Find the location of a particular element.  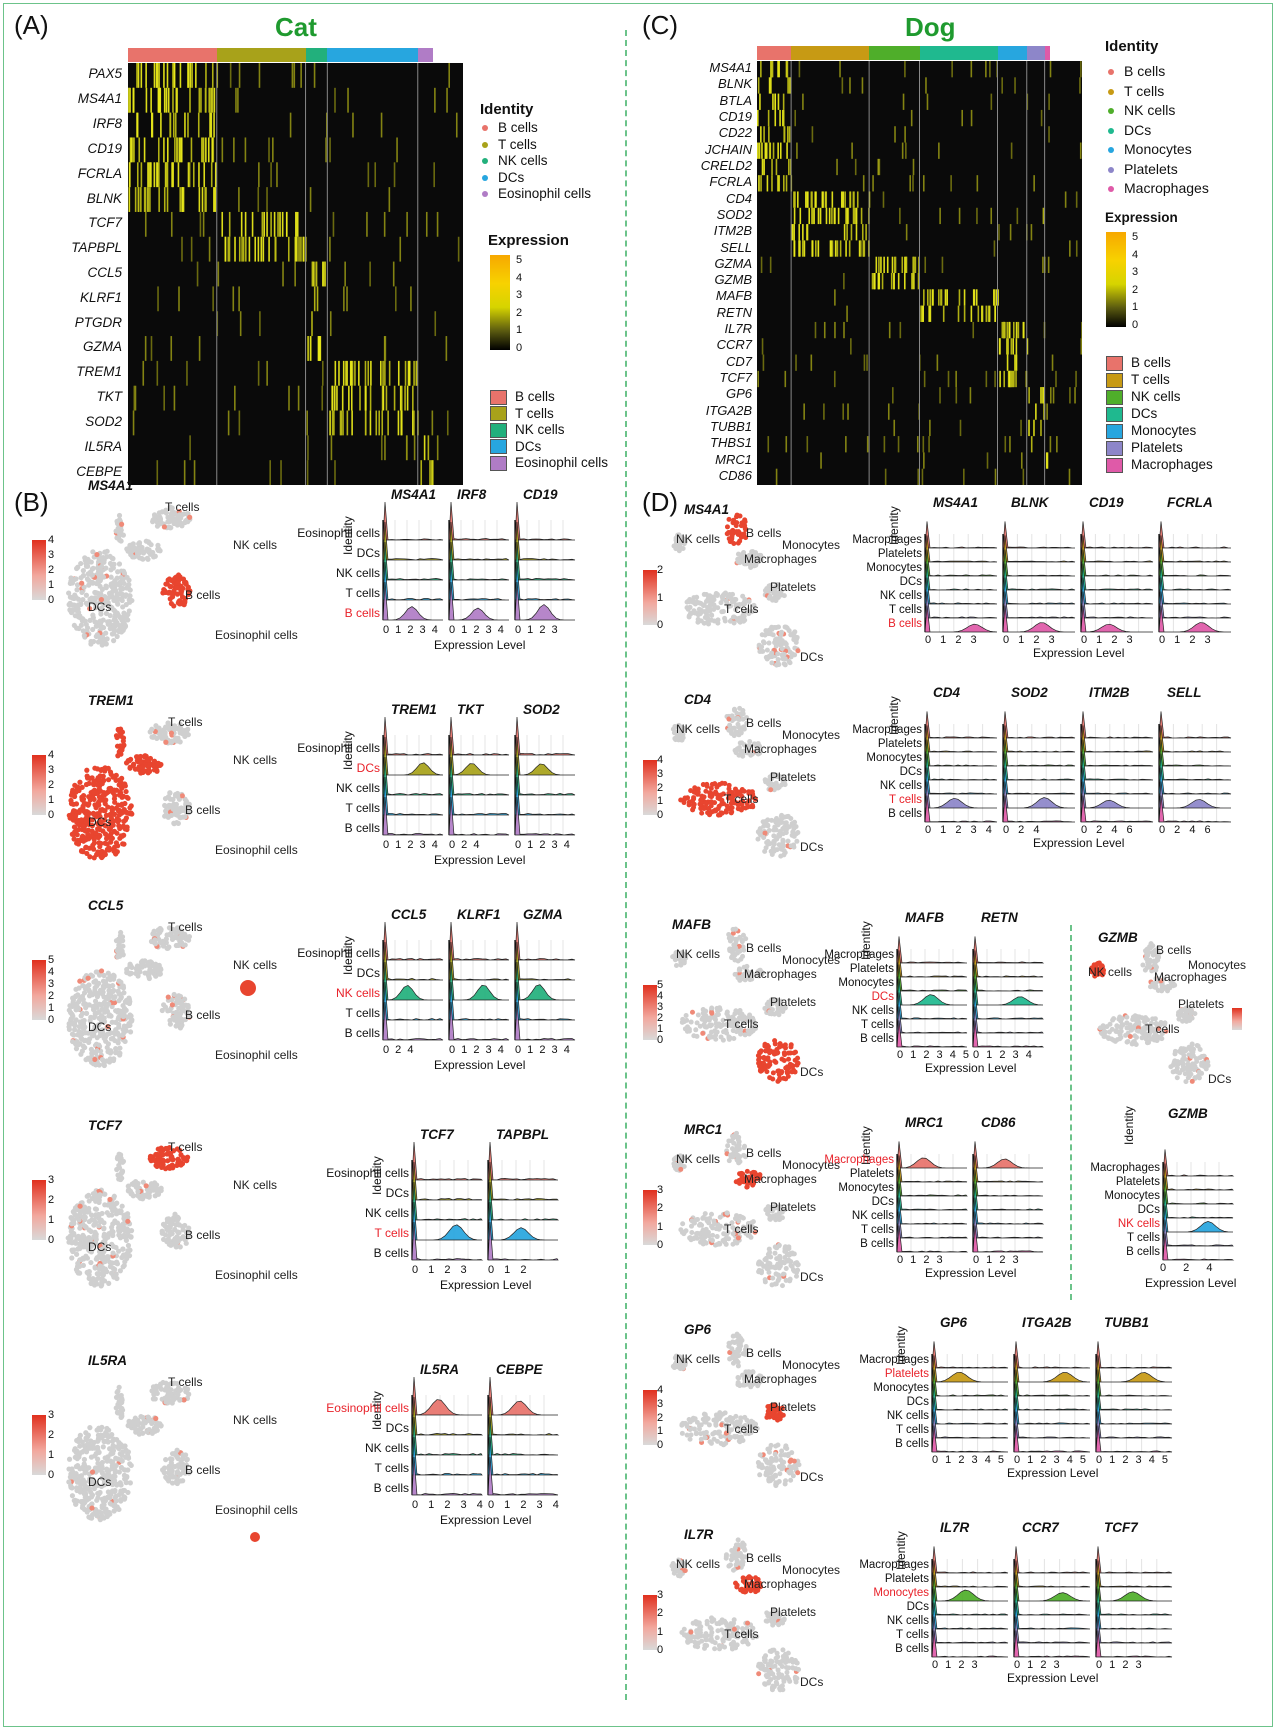

ridge-gene-title: TREM1 is located at coordinates (414, 709).